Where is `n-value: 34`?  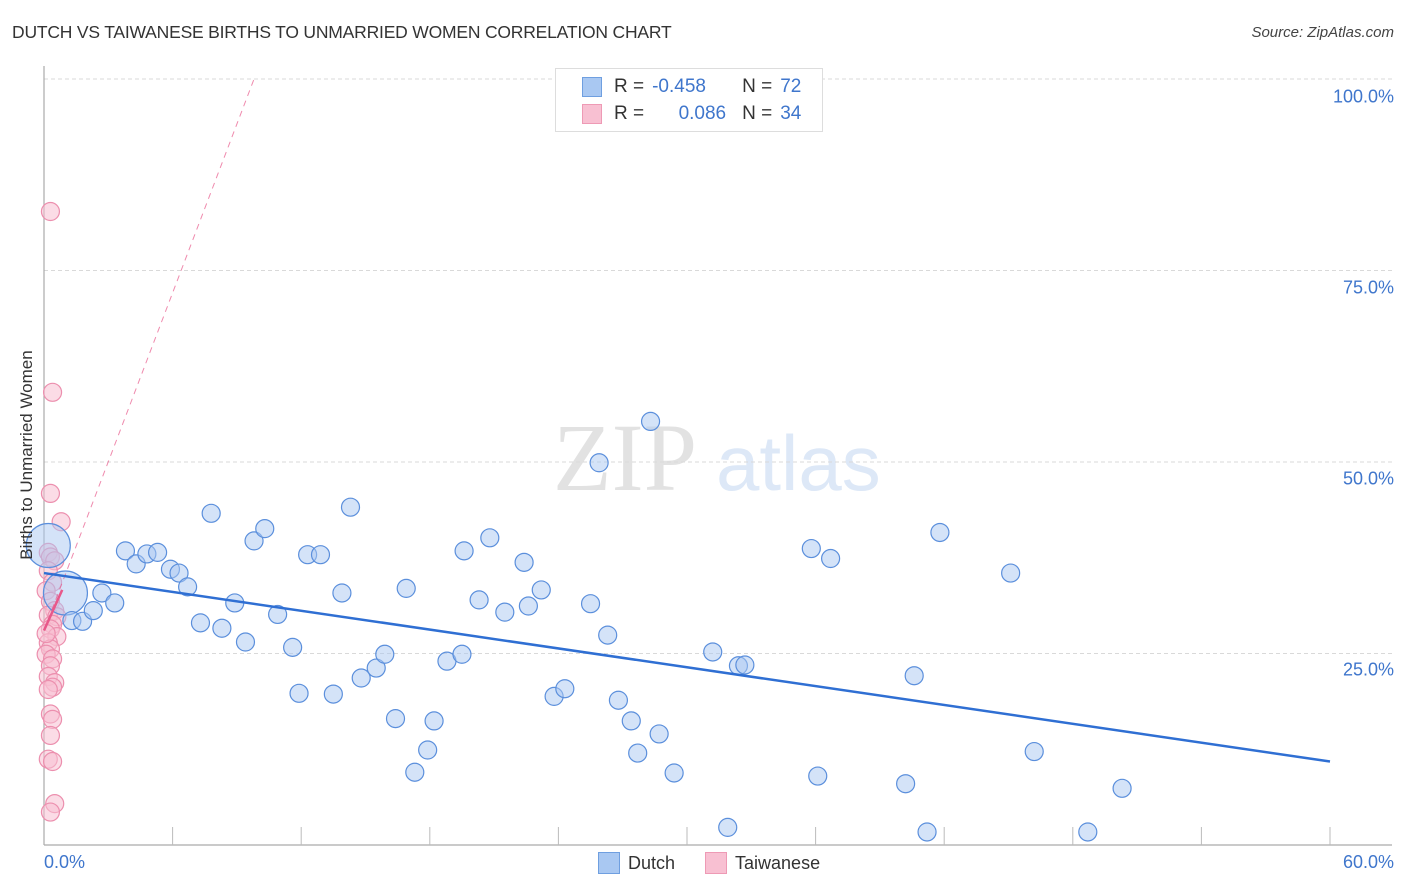
n-value: 34 is located at coordinates (791, 113).